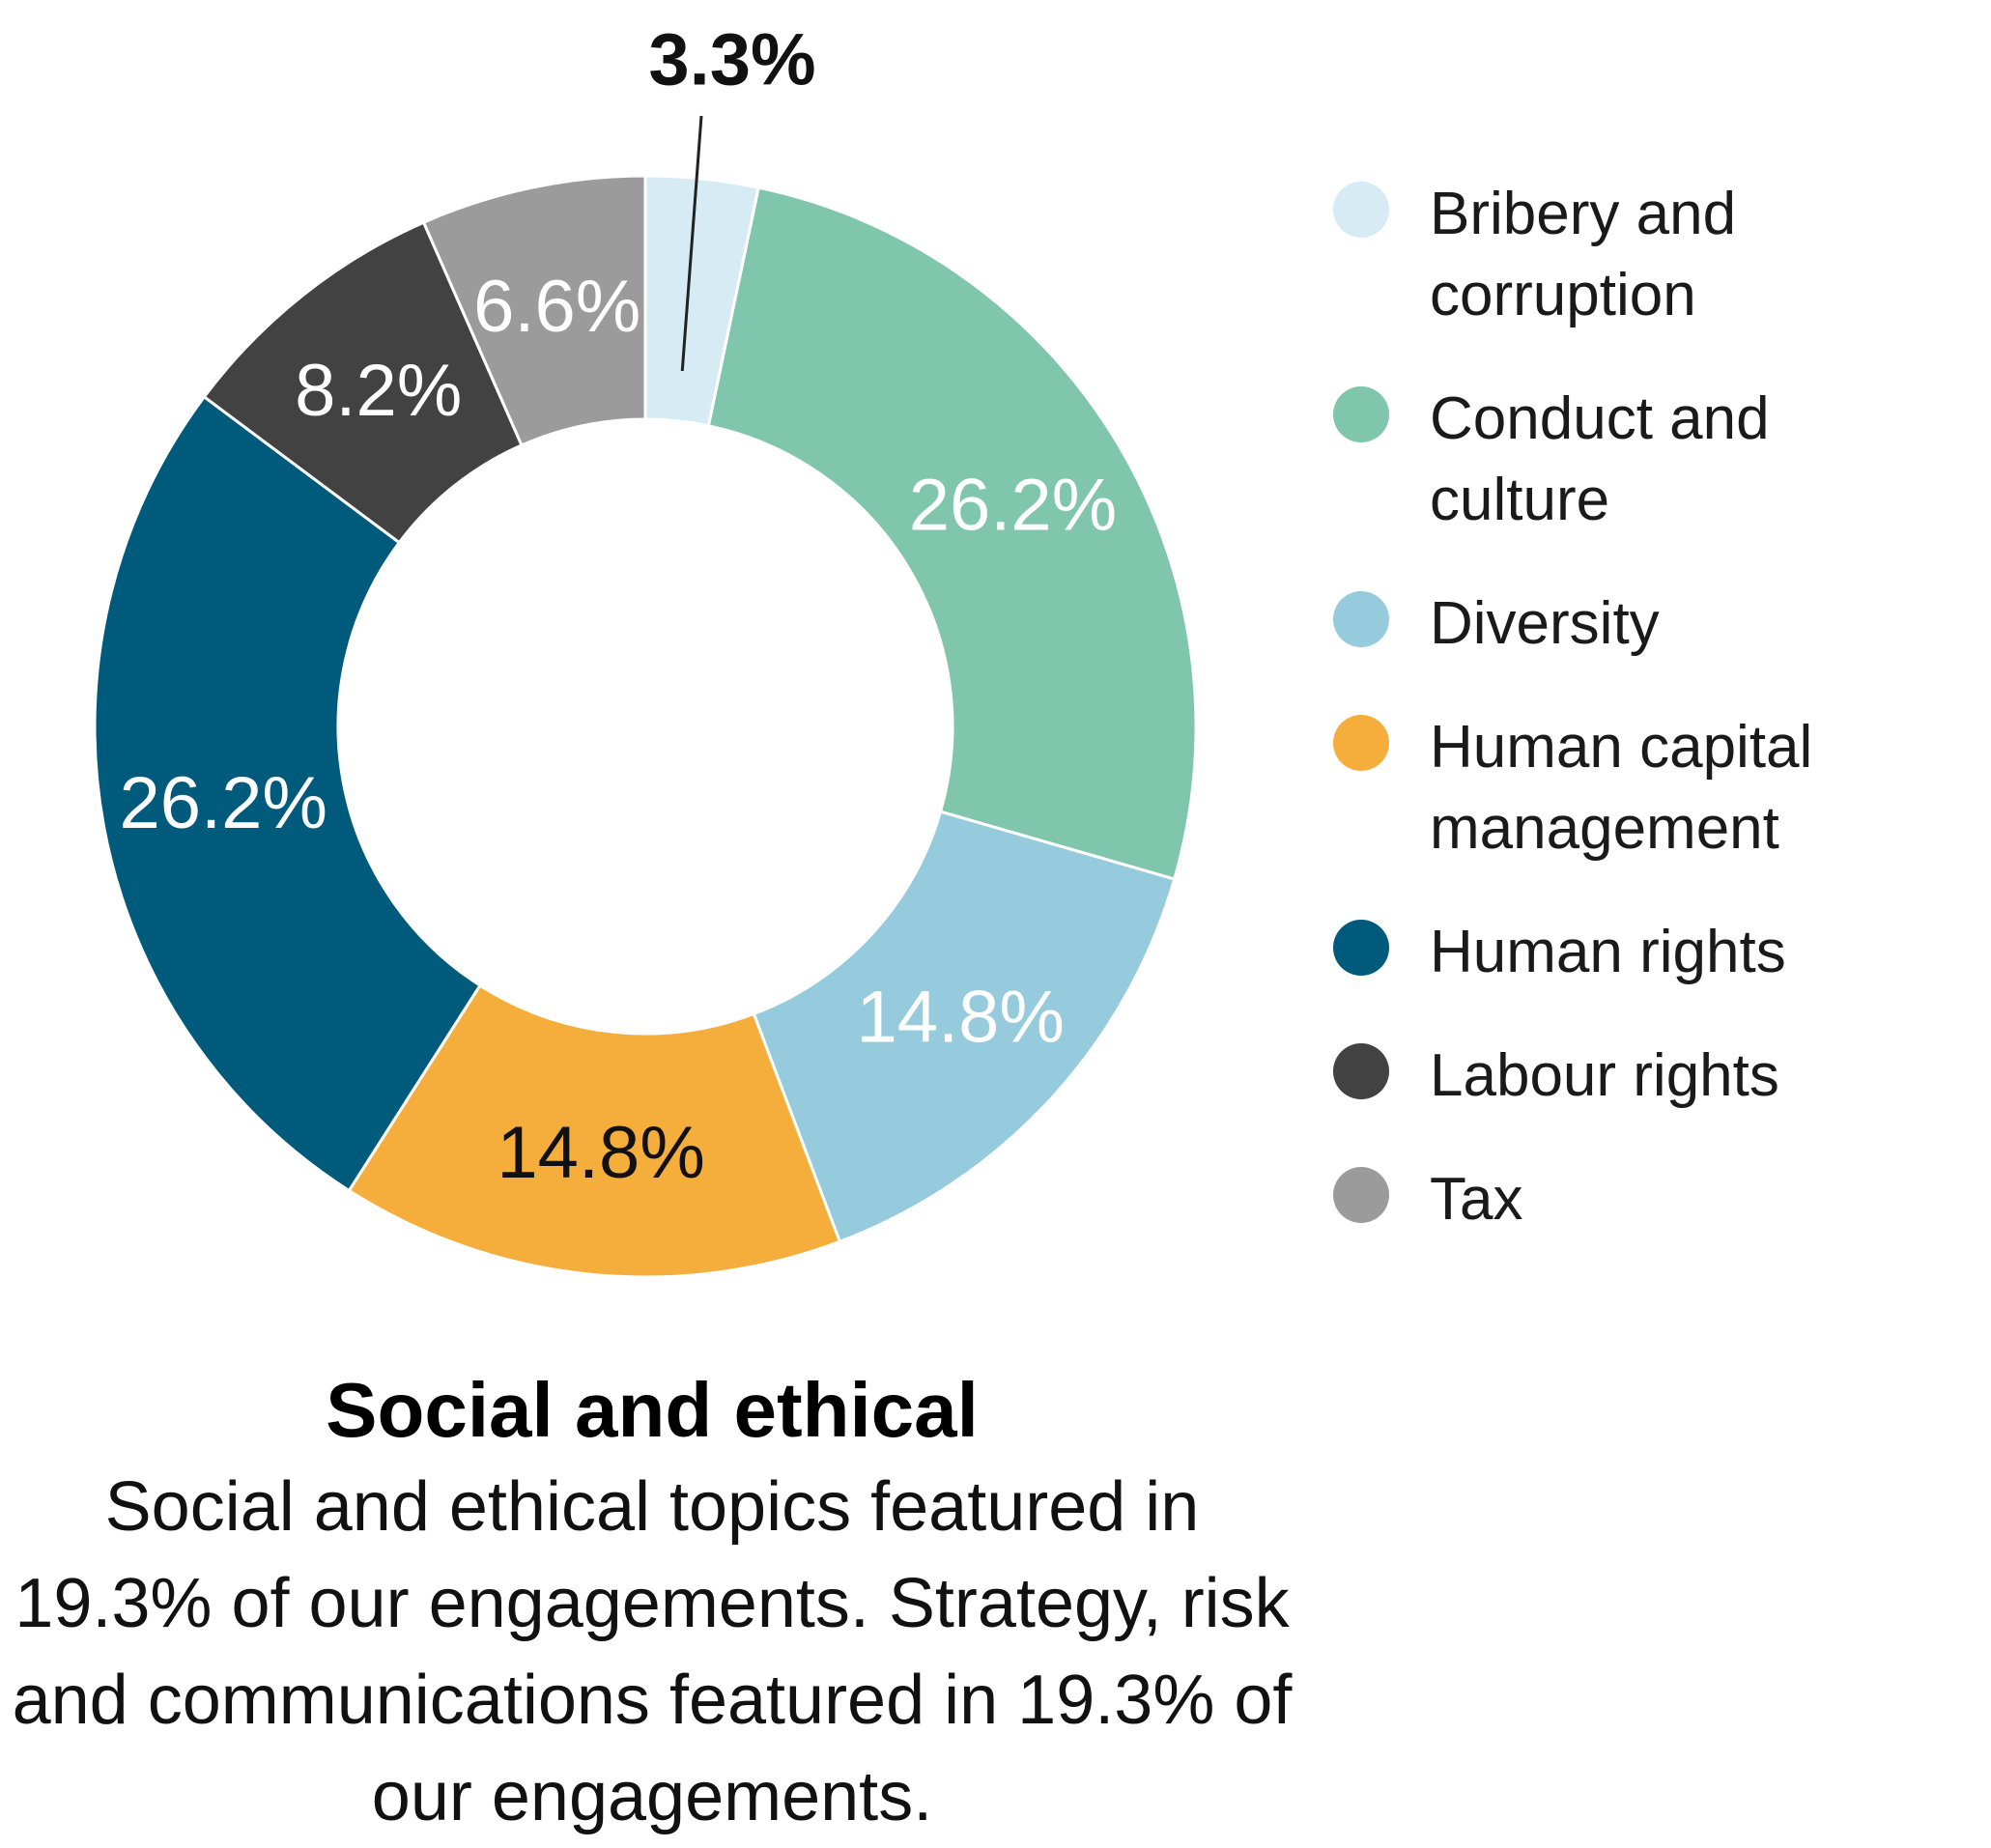 Image resolution: width=1991 pixels, height=1848 pixels. I want to click on slice-conduct-and-culture, so click(952, 533).